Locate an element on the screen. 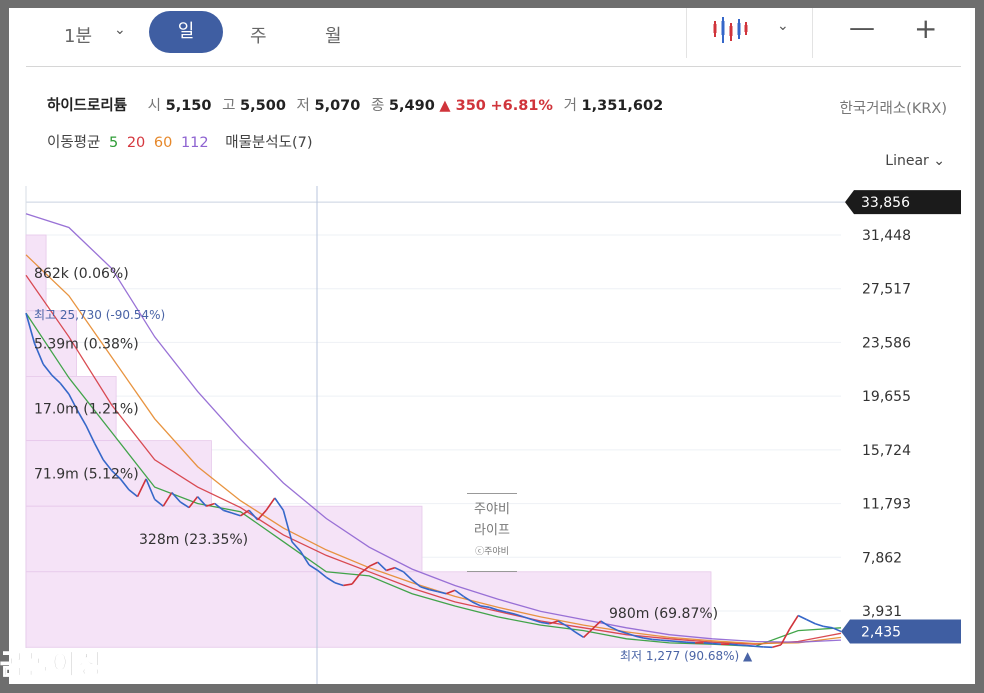  watermark: 주야비 라이프 ⓒ주야비 is located at coordinates (492, 524).